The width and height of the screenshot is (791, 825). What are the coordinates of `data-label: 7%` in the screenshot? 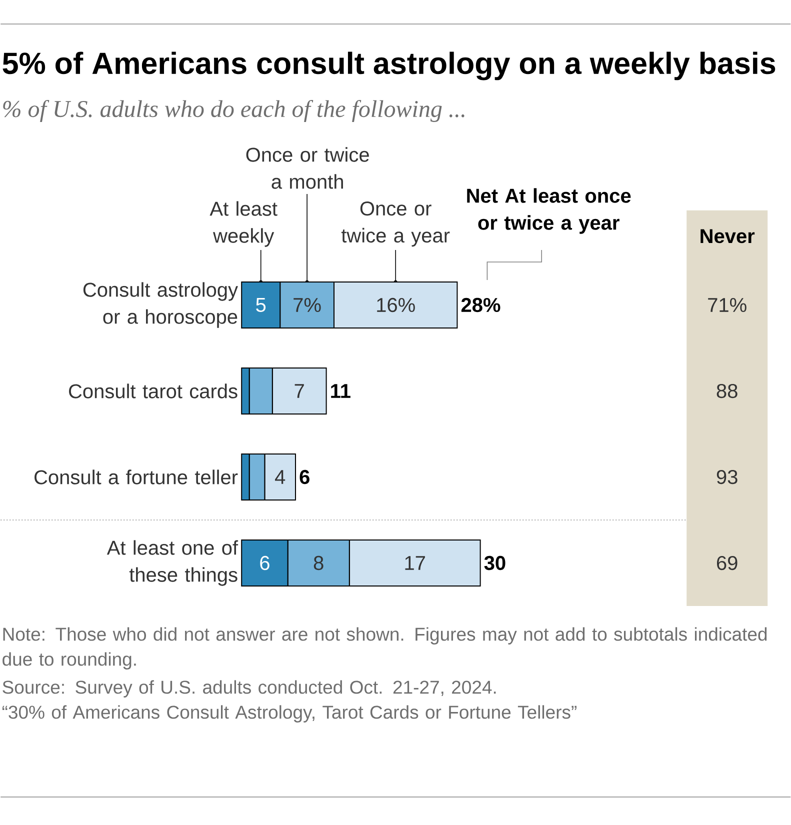 It's located at (307, 305).